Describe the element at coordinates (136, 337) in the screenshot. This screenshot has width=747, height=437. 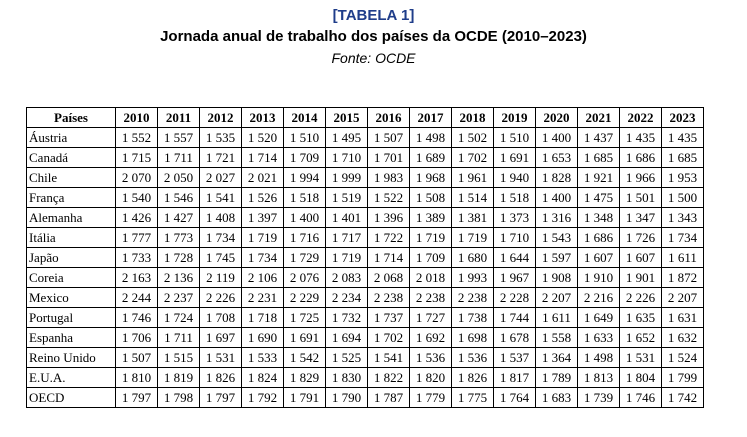
I see `hours-cell: 1 706` at that location.